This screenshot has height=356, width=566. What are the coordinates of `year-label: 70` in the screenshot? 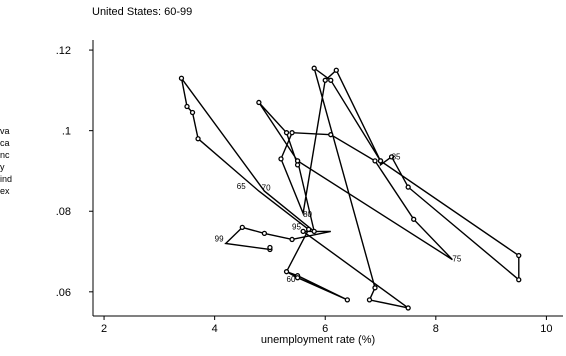 It's located at (266, 187).